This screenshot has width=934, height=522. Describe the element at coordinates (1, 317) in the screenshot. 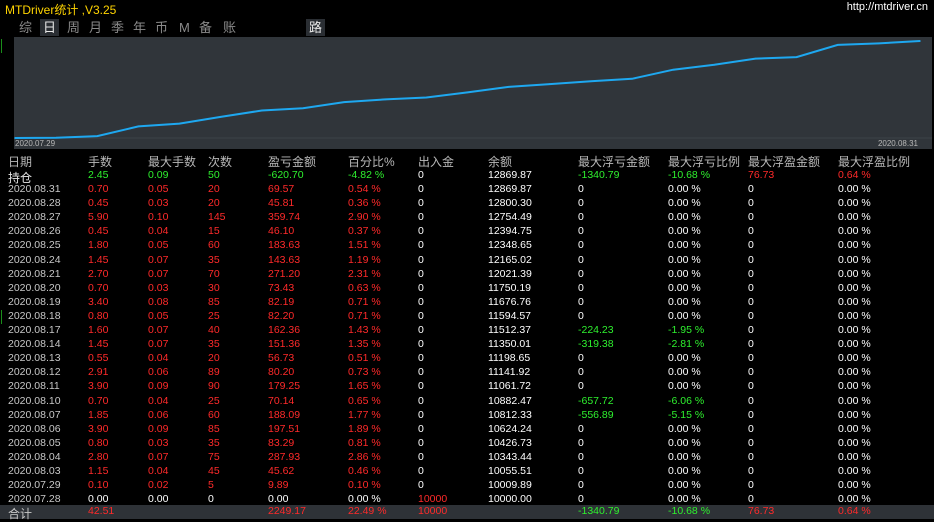

I see `left-marker` at that location.